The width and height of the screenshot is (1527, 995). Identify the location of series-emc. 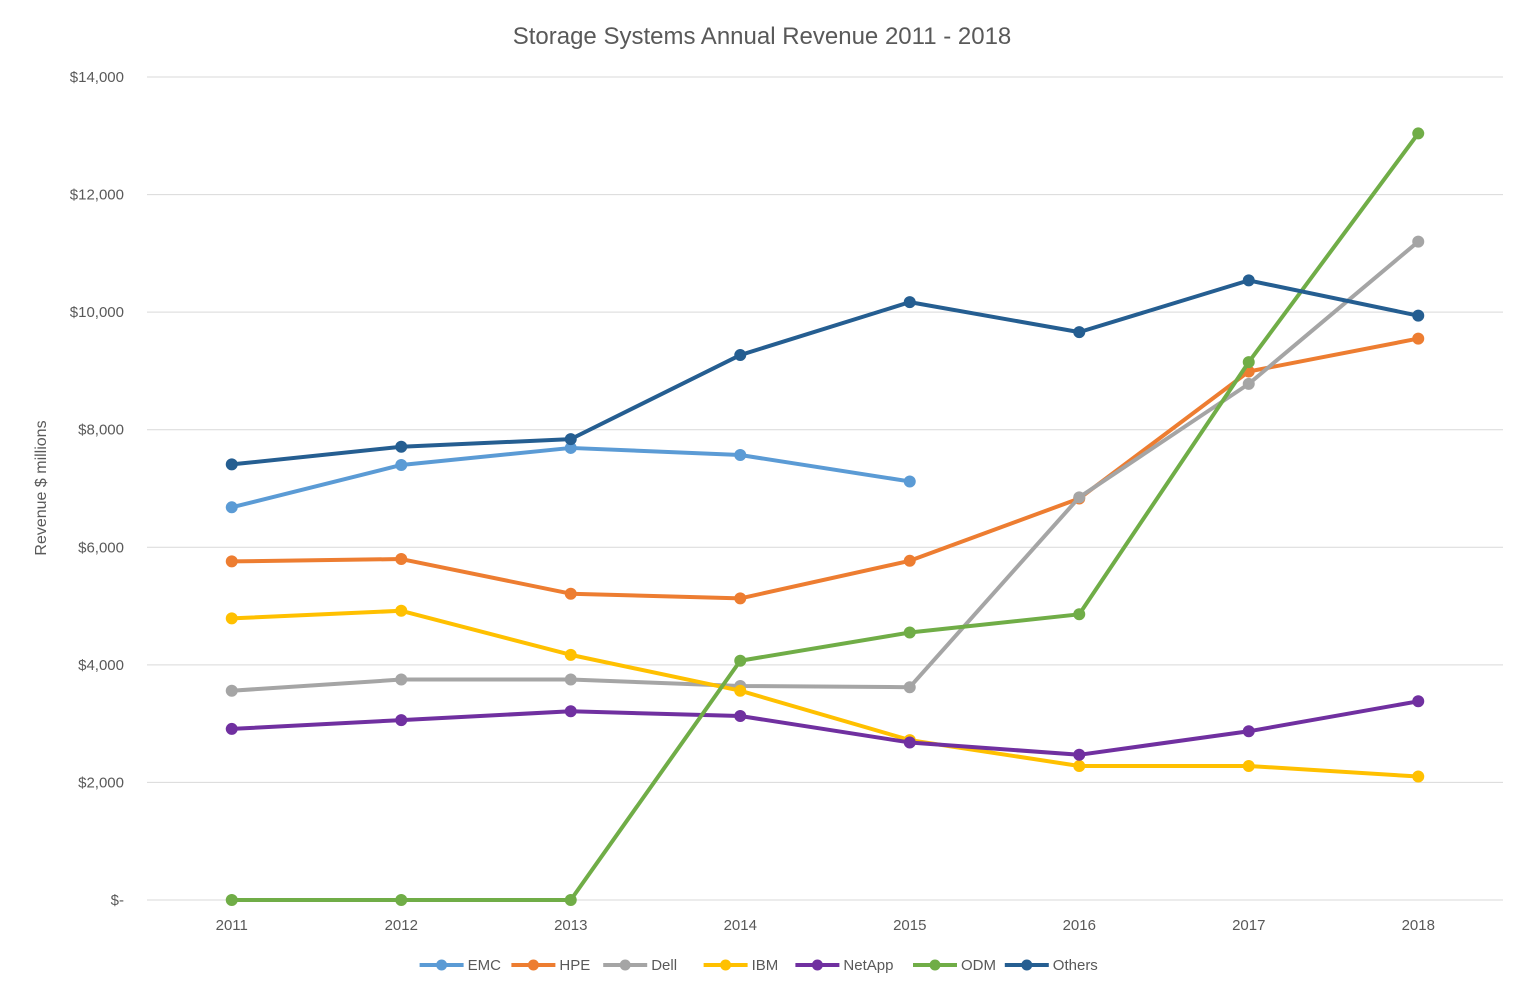
(570, 477).